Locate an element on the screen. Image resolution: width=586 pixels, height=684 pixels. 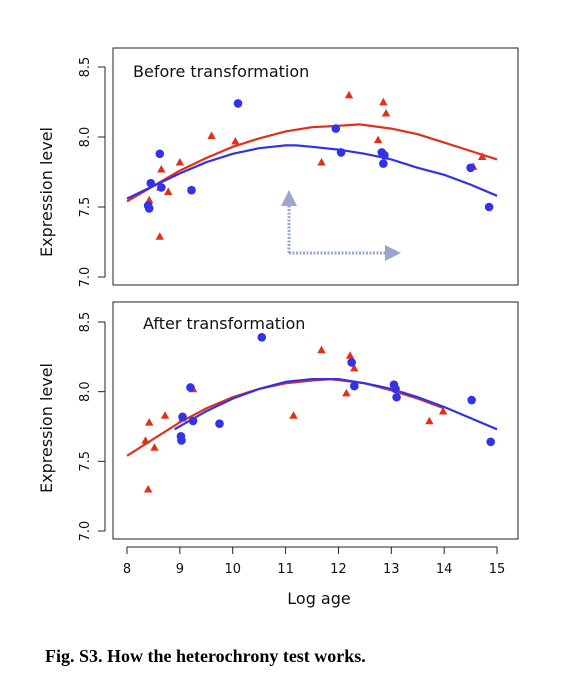
up-arrow-head is located at coordinates (289, 198).